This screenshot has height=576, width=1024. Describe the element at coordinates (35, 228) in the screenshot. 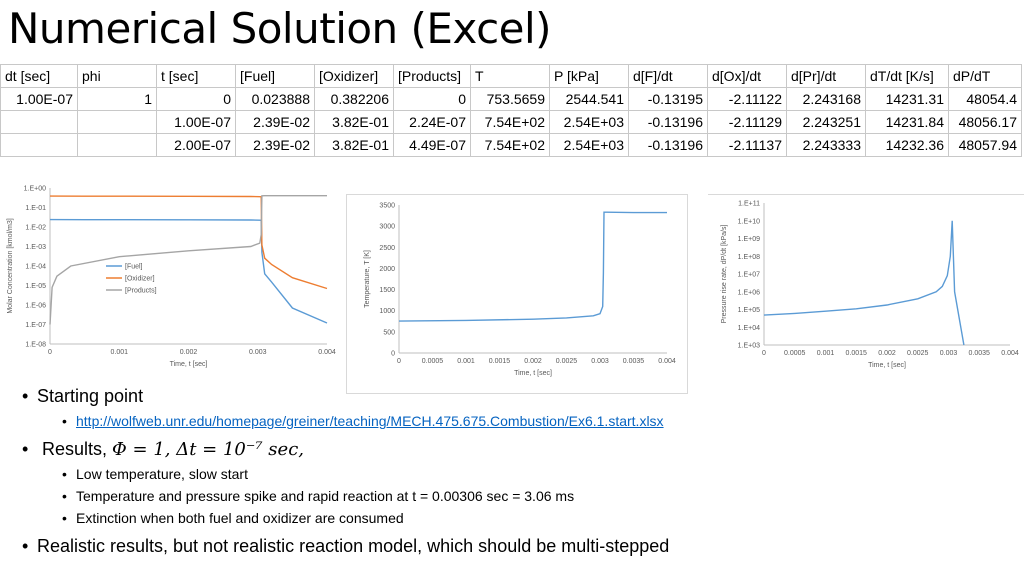

I see `y-tick-label: 1.E-02` at that location.